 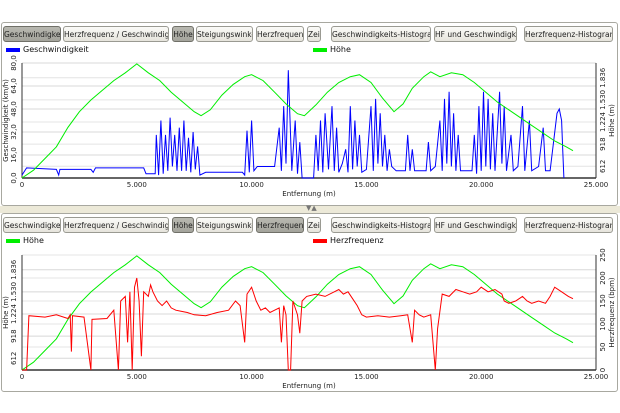 I want to click on y2-tick-label: 50, so click(x=603, y=347).